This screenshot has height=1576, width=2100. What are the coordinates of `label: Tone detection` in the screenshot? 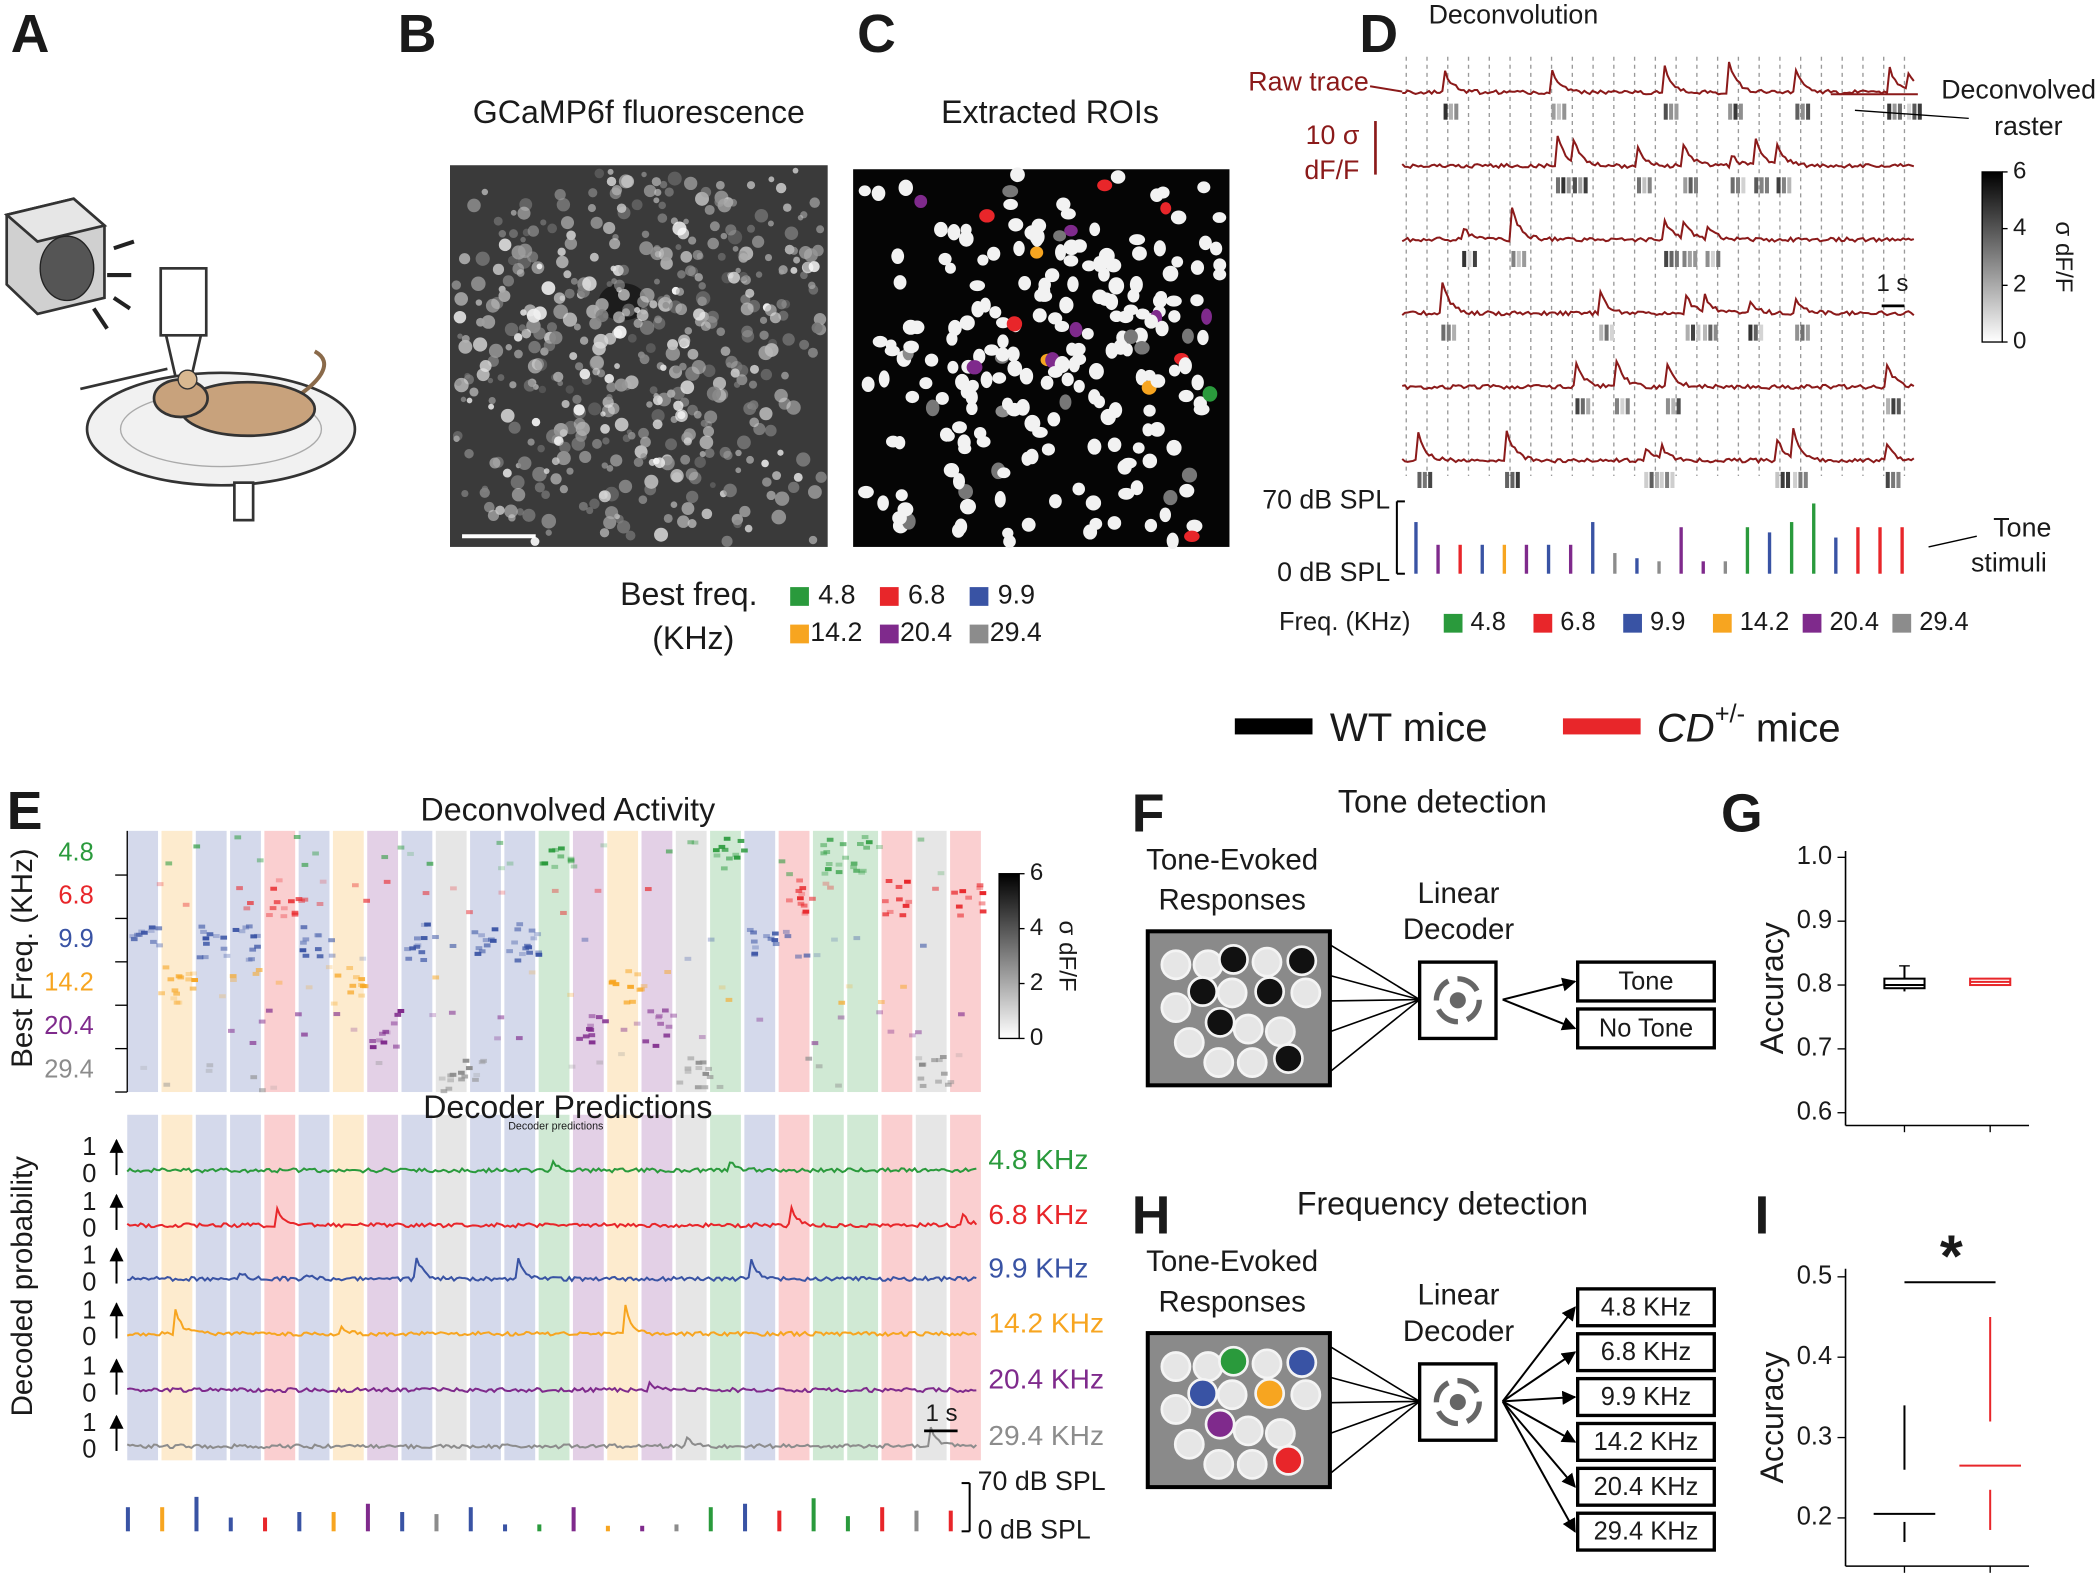 It's located at (1442, 802).